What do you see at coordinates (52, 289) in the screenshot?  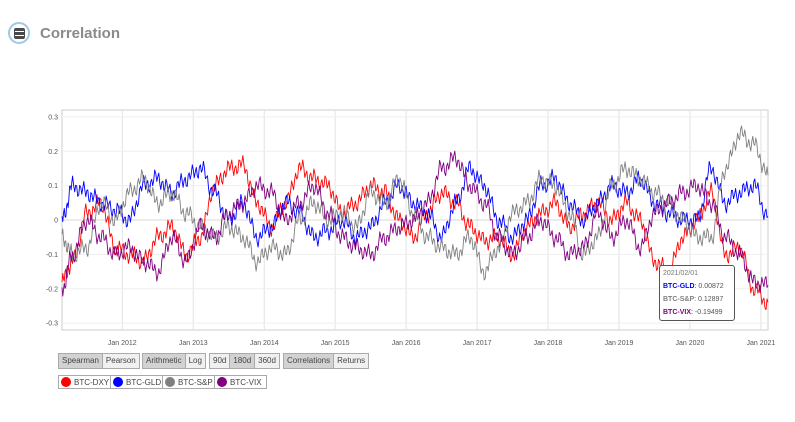 I see `y-tick-label: -0.2` at bounding box center [52, 289].